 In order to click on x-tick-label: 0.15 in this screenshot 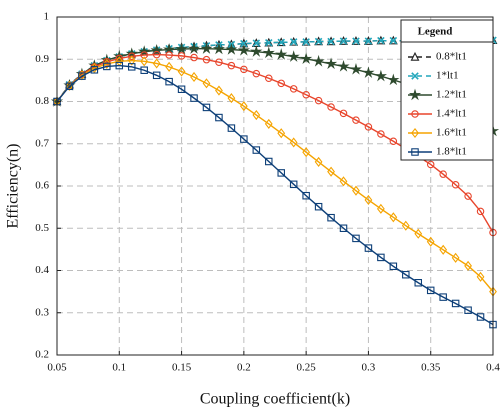, I will do `click(182, 368)`.